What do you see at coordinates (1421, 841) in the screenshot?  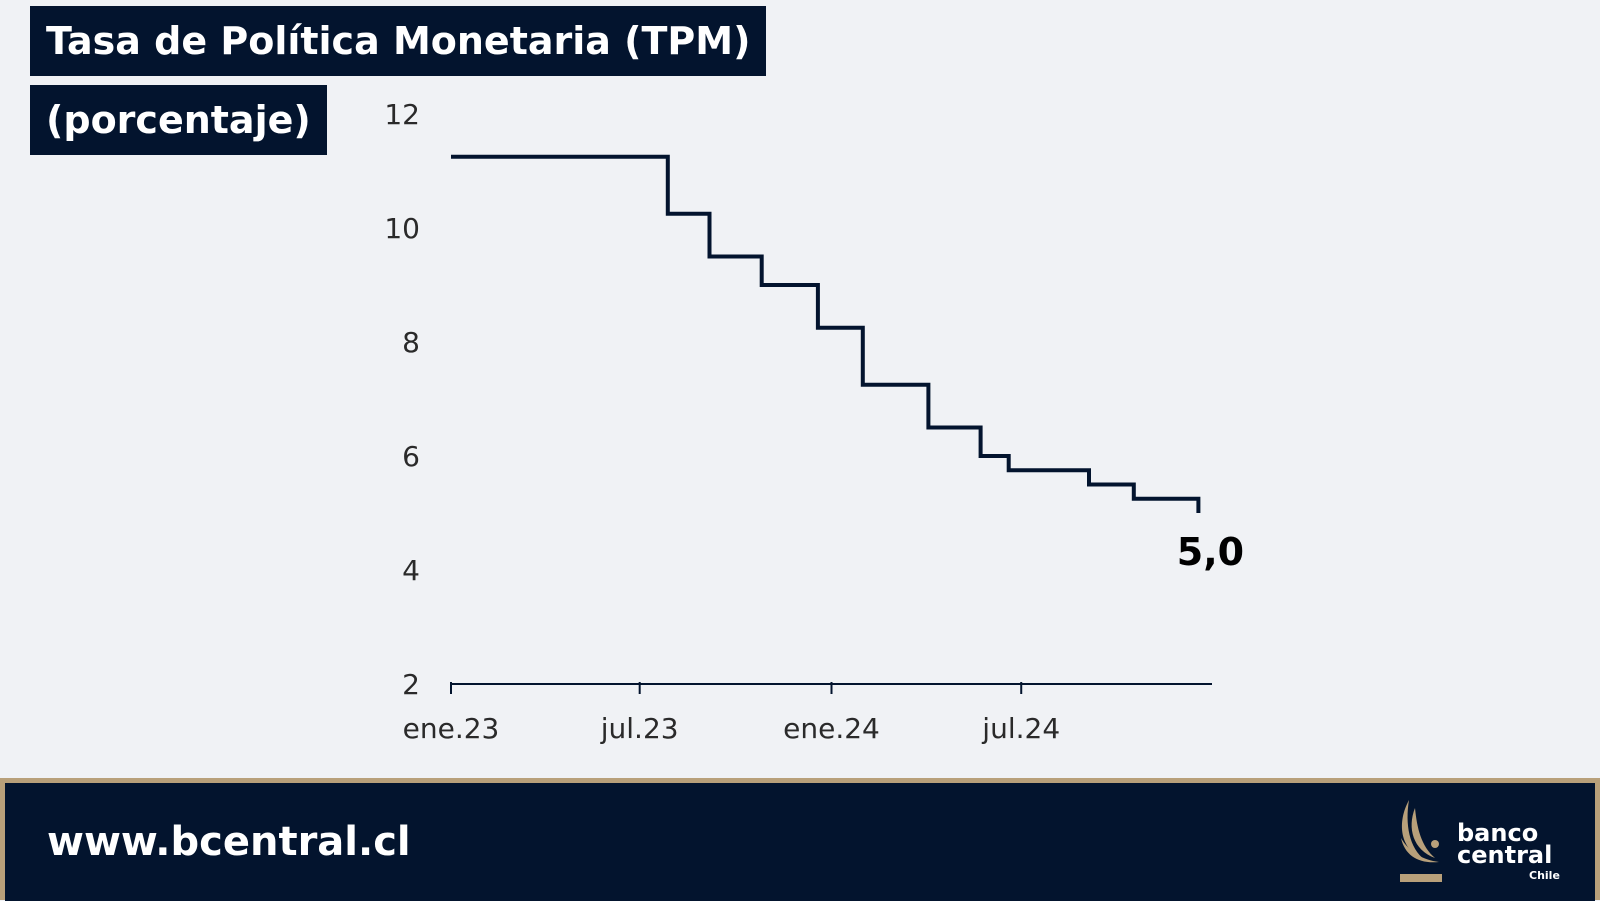 I see `logo-emblem-icon` at bounding box center [1421, 841].